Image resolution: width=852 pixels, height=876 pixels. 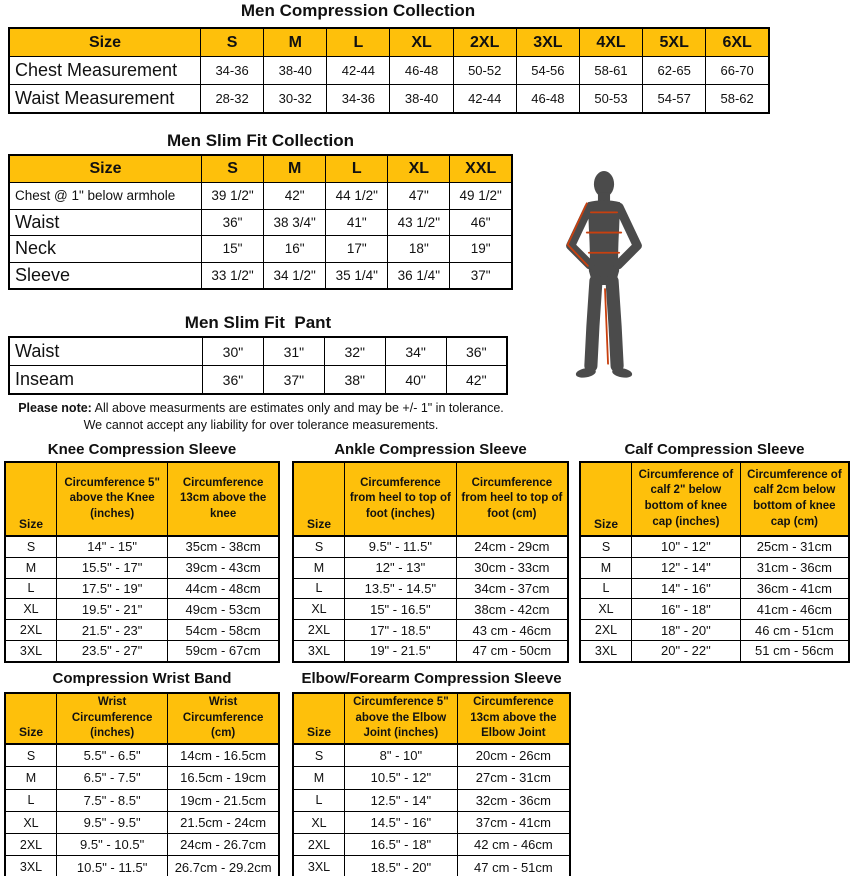 I want to click on value-cell: 47", so click(x=419, y=196).